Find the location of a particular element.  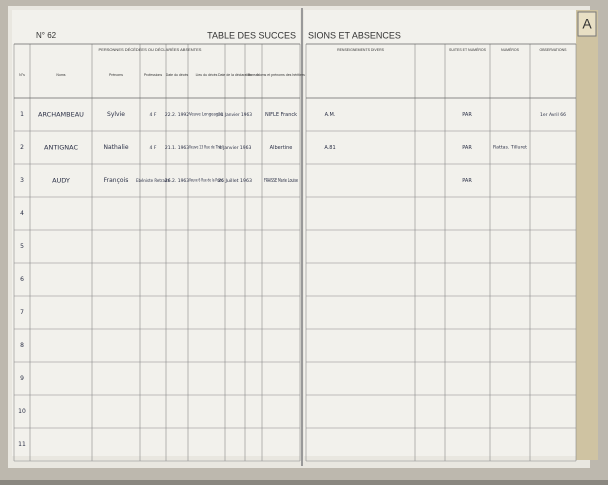

page-number: N° 62 is located at coordinates (46, 35).